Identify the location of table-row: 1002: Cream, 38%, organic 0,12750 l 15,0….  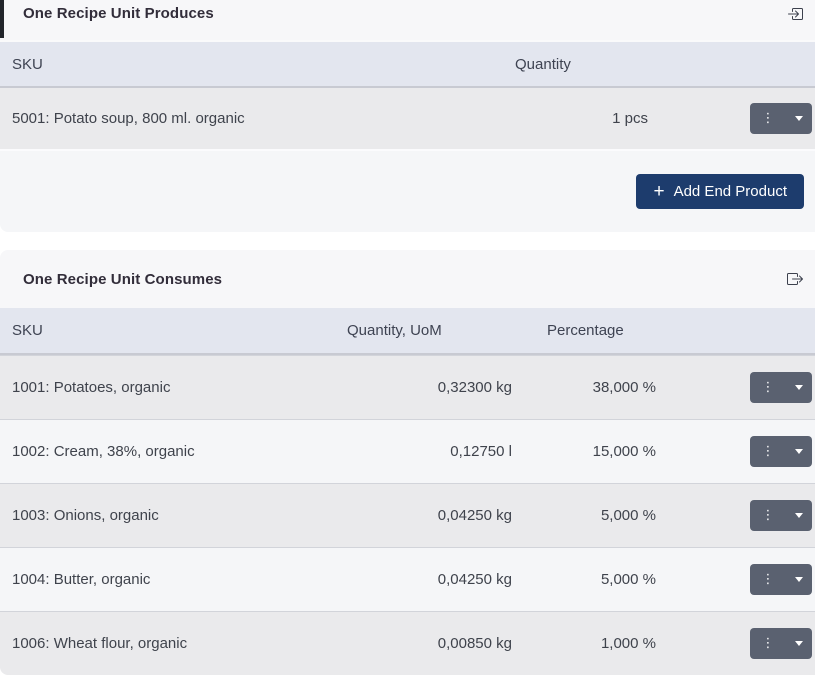
(407, 451).